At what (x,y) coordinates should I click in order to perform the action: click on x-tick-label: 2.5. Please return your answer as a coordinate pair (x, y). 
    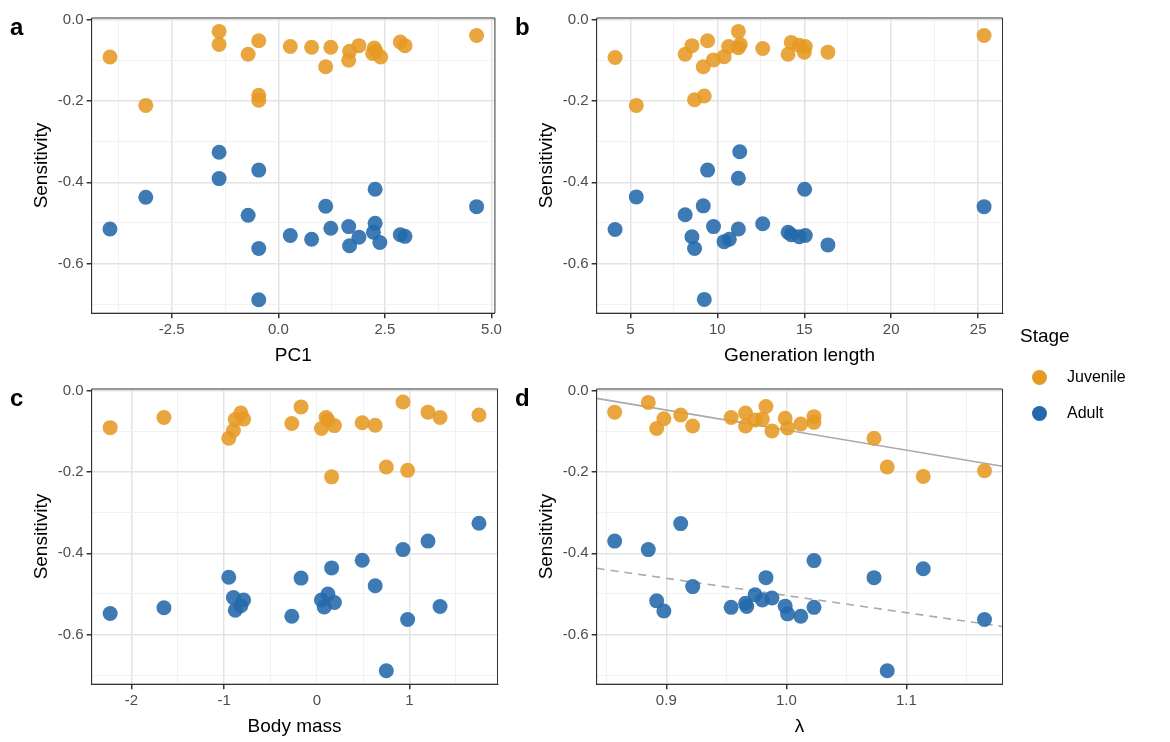
    Looking at the image, I should click on (385, 329).